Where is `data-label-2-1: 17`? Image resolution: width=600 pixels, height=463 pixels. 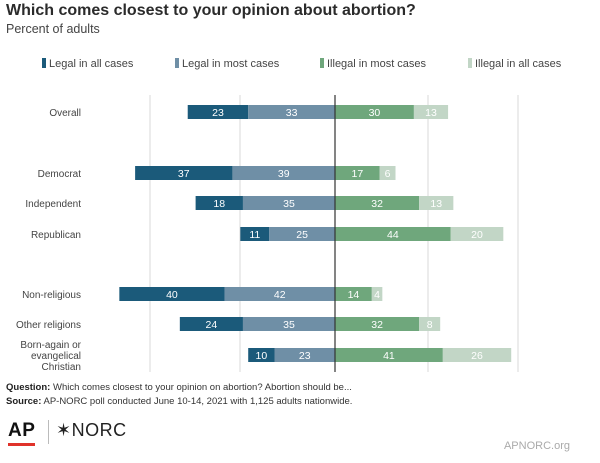
data-label-2-1: 17 is located at coordinates (358, 174).